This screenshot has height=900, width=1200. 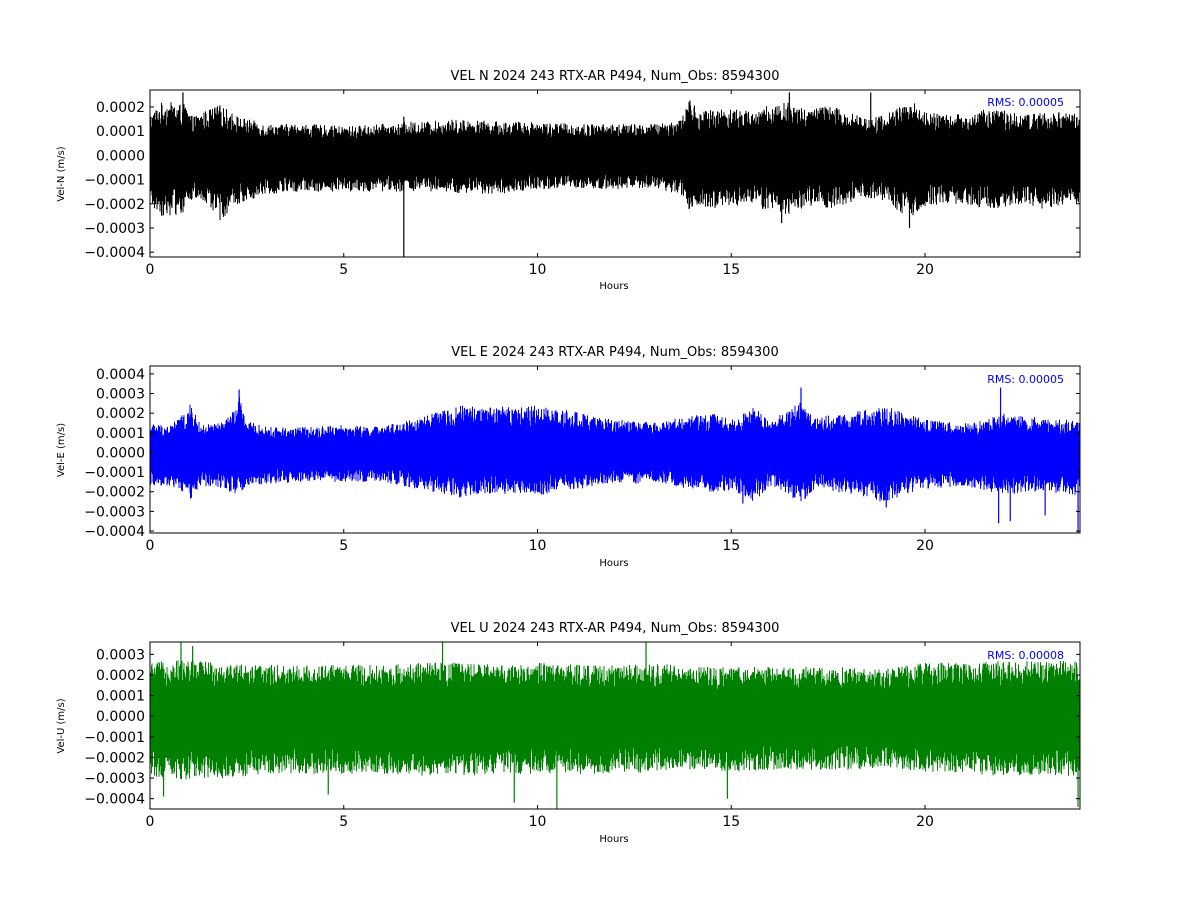 I want to click on rms-annotation: RMS: 0.00008, so click(x=1025, y=655).